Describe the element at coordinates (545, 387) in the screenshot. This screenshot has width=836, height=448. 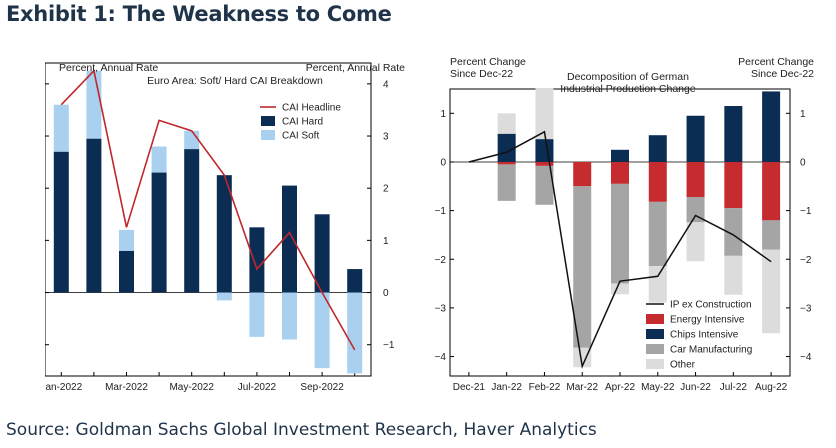
I see `right-xtick-label: Feb-22` at that location.